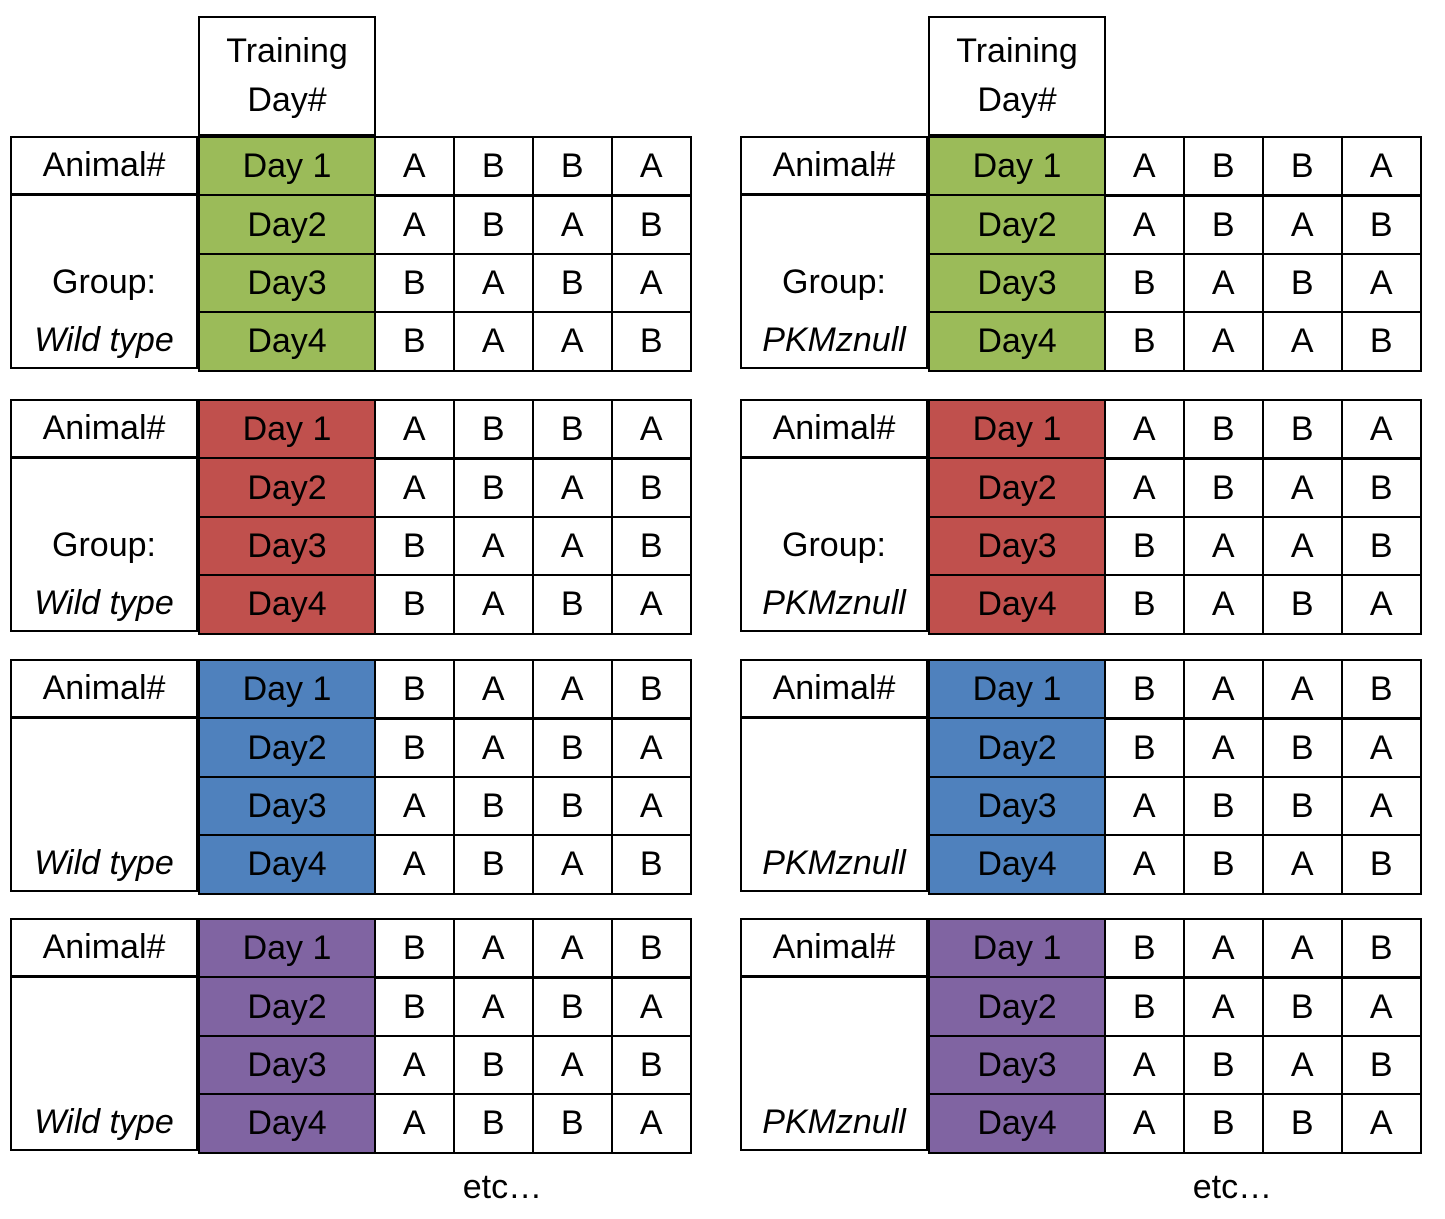 The width and height of the screenshot is (1445, 1219). Describe the element at coordinates (1017, 76) in the screenshot. I see `training-day-header: Training Day#` at that location.